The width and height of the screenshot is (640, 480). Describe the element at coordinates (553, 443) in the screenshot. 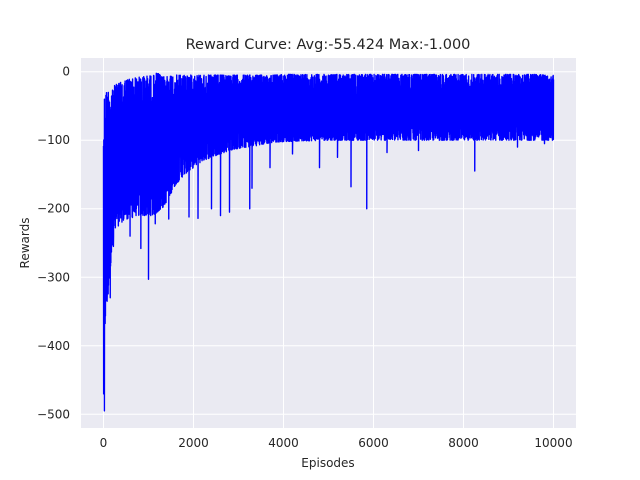

I see `x-tick-label-5: 10000` at that location.